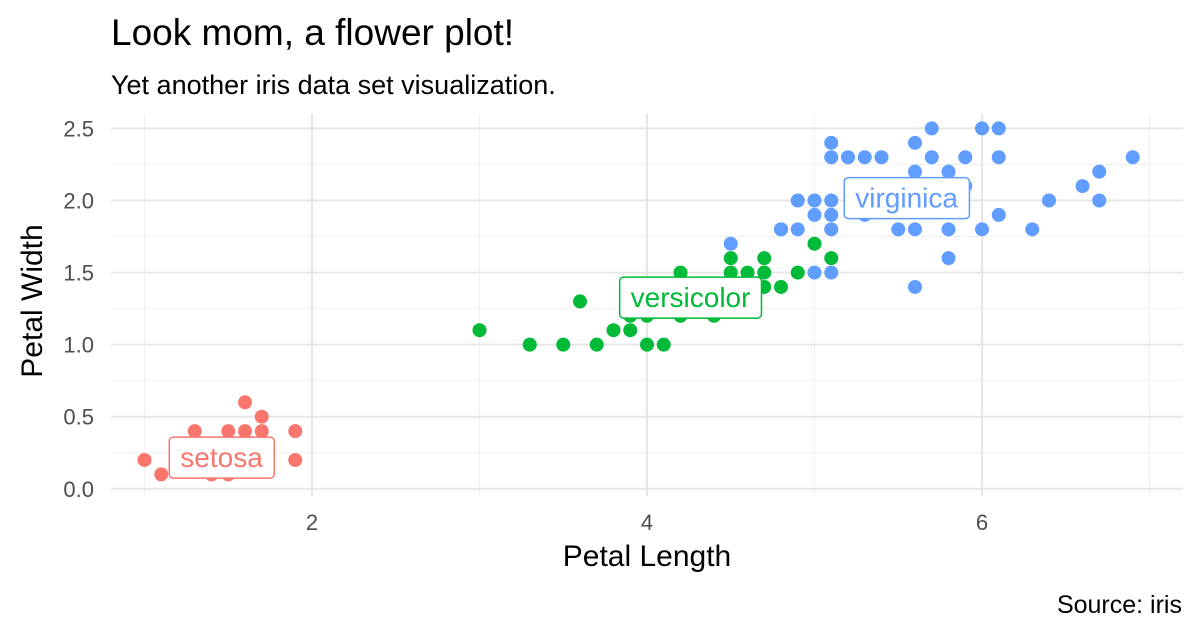 This screenshot has height=630, width=1200. What do you see at coordinates (78, 308) in the screenshot?
I see `y-axis-ticks: 0.0 0.5 1.0 1.5 2.0 2.5` at bounding box center [78, 308].